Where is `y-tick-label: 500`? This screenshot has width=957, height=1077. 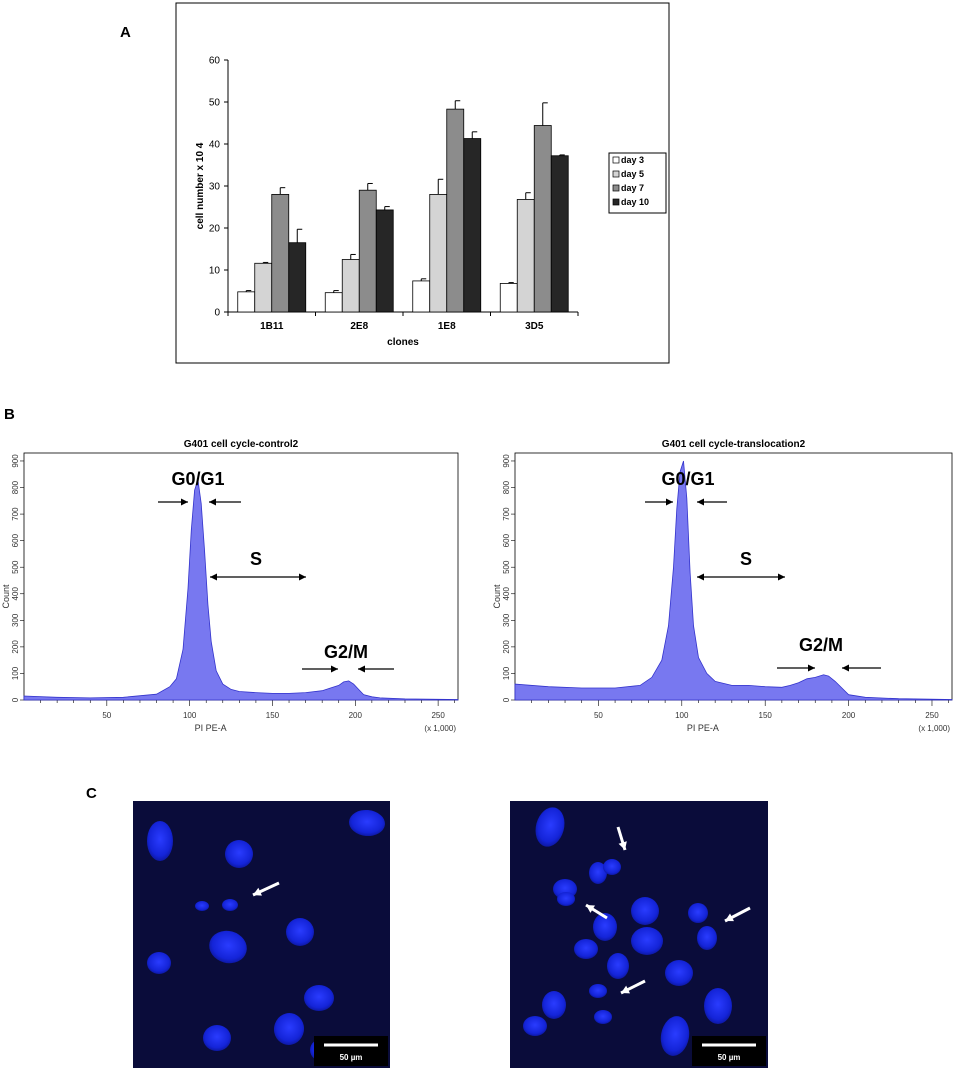 y-tick-label: 500 is located at coordinates (506, 567).